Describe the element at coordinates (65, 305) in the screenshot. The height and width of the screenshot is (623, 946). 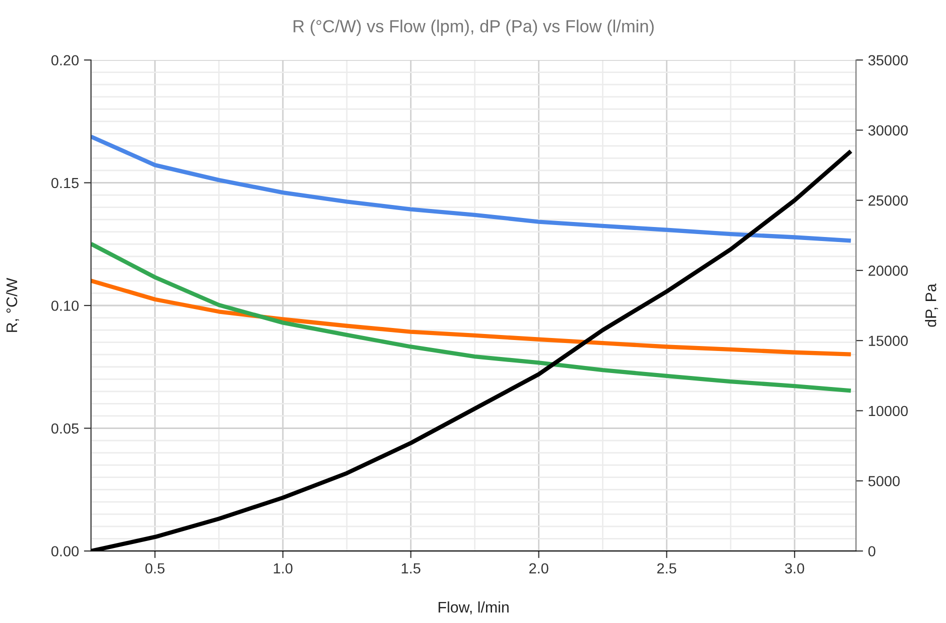
I see `y-tick-label: 0.10` at that location.